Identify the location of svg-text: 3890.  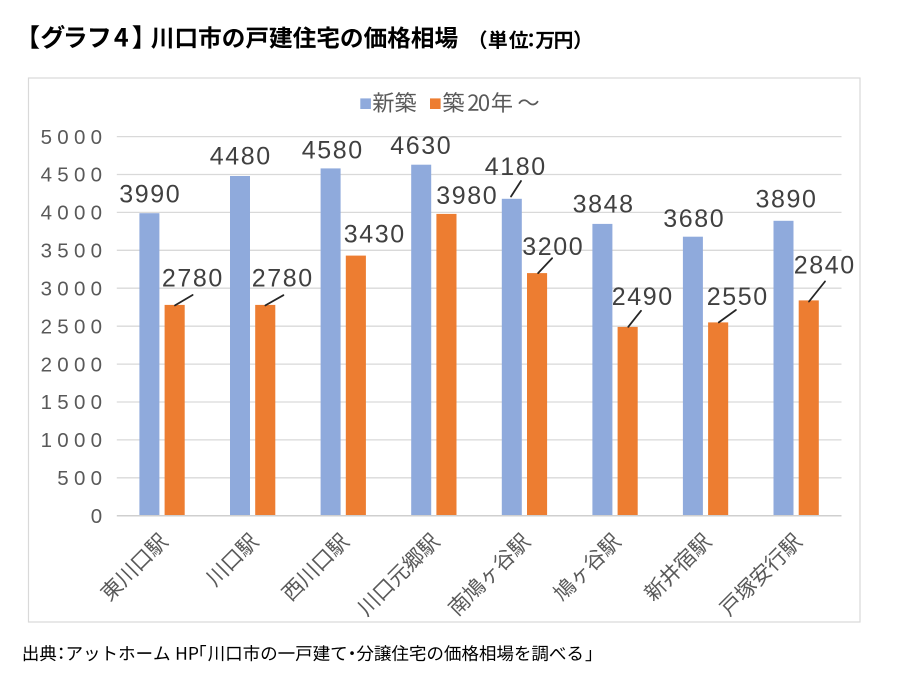
(786, 200).